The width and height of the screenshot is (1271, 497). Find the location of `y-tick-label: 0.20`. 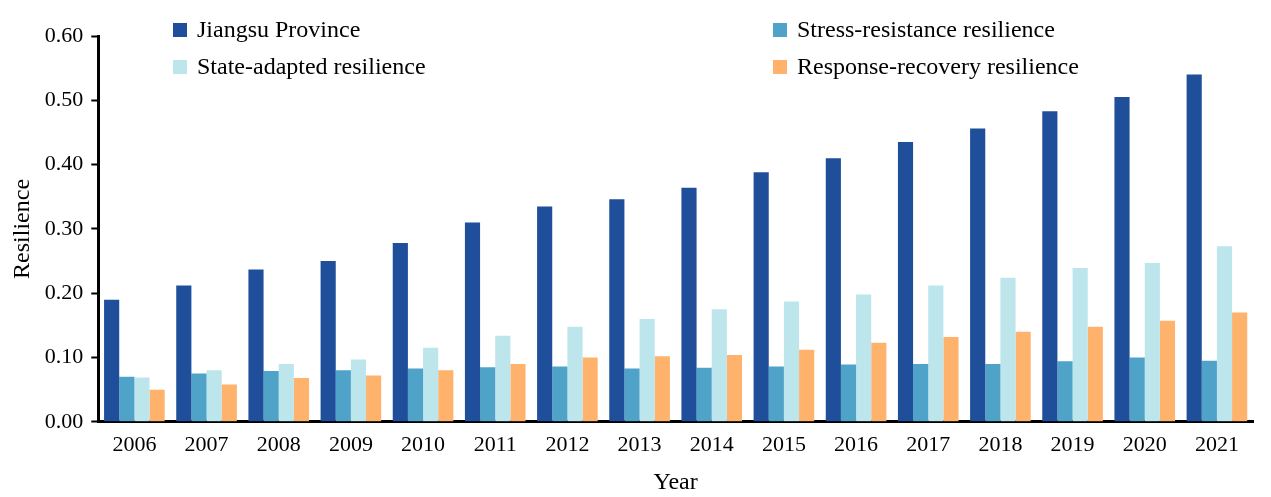

y-tick-label: 0.20 is located at coordinates (64, 291).